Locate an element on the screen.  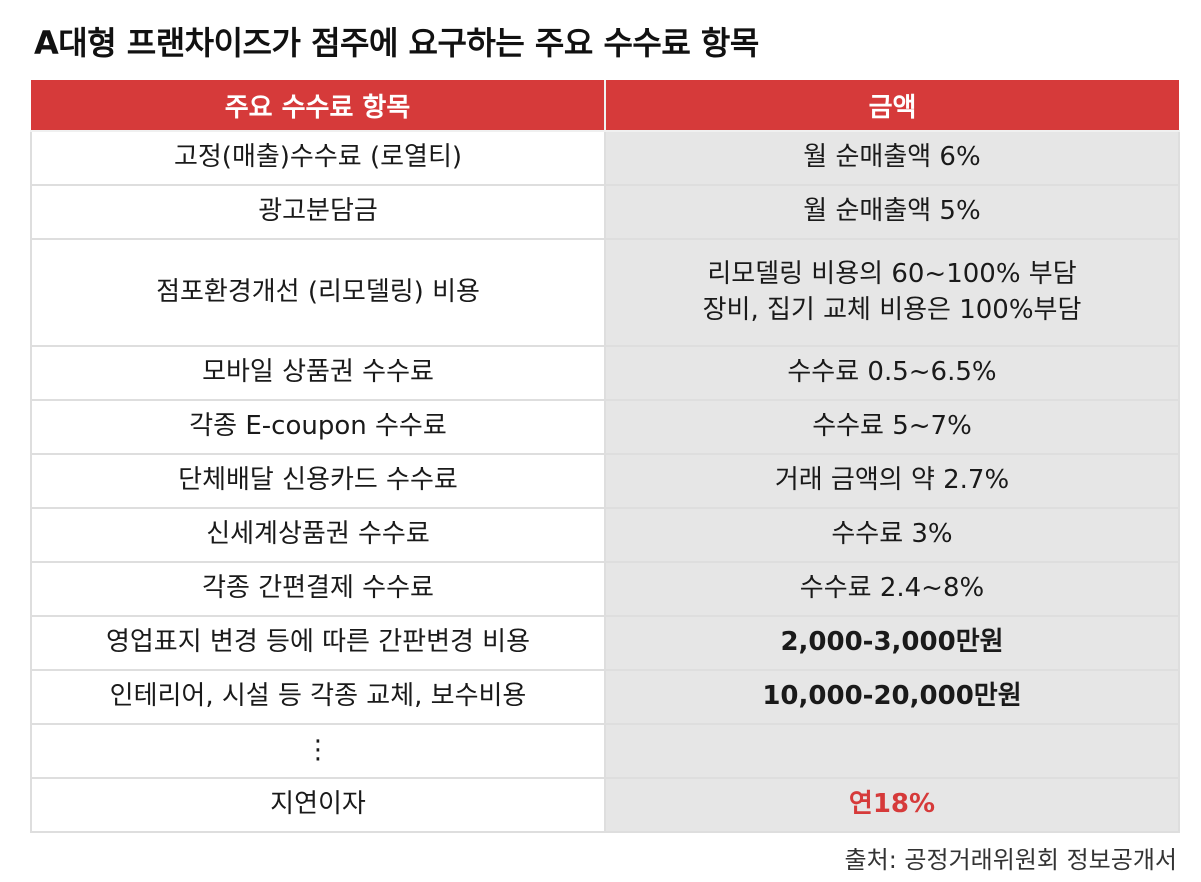
table-row: 지연이자 연18% is located at coordinates (605, 805).